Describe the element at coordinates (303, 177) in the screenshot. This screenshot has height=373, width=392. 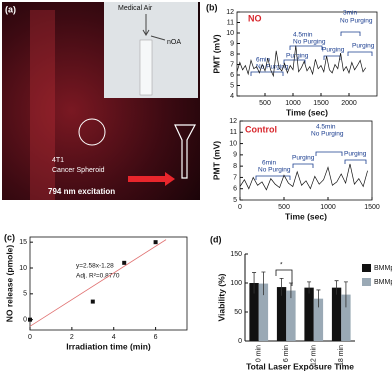
I see `trace` at that location.